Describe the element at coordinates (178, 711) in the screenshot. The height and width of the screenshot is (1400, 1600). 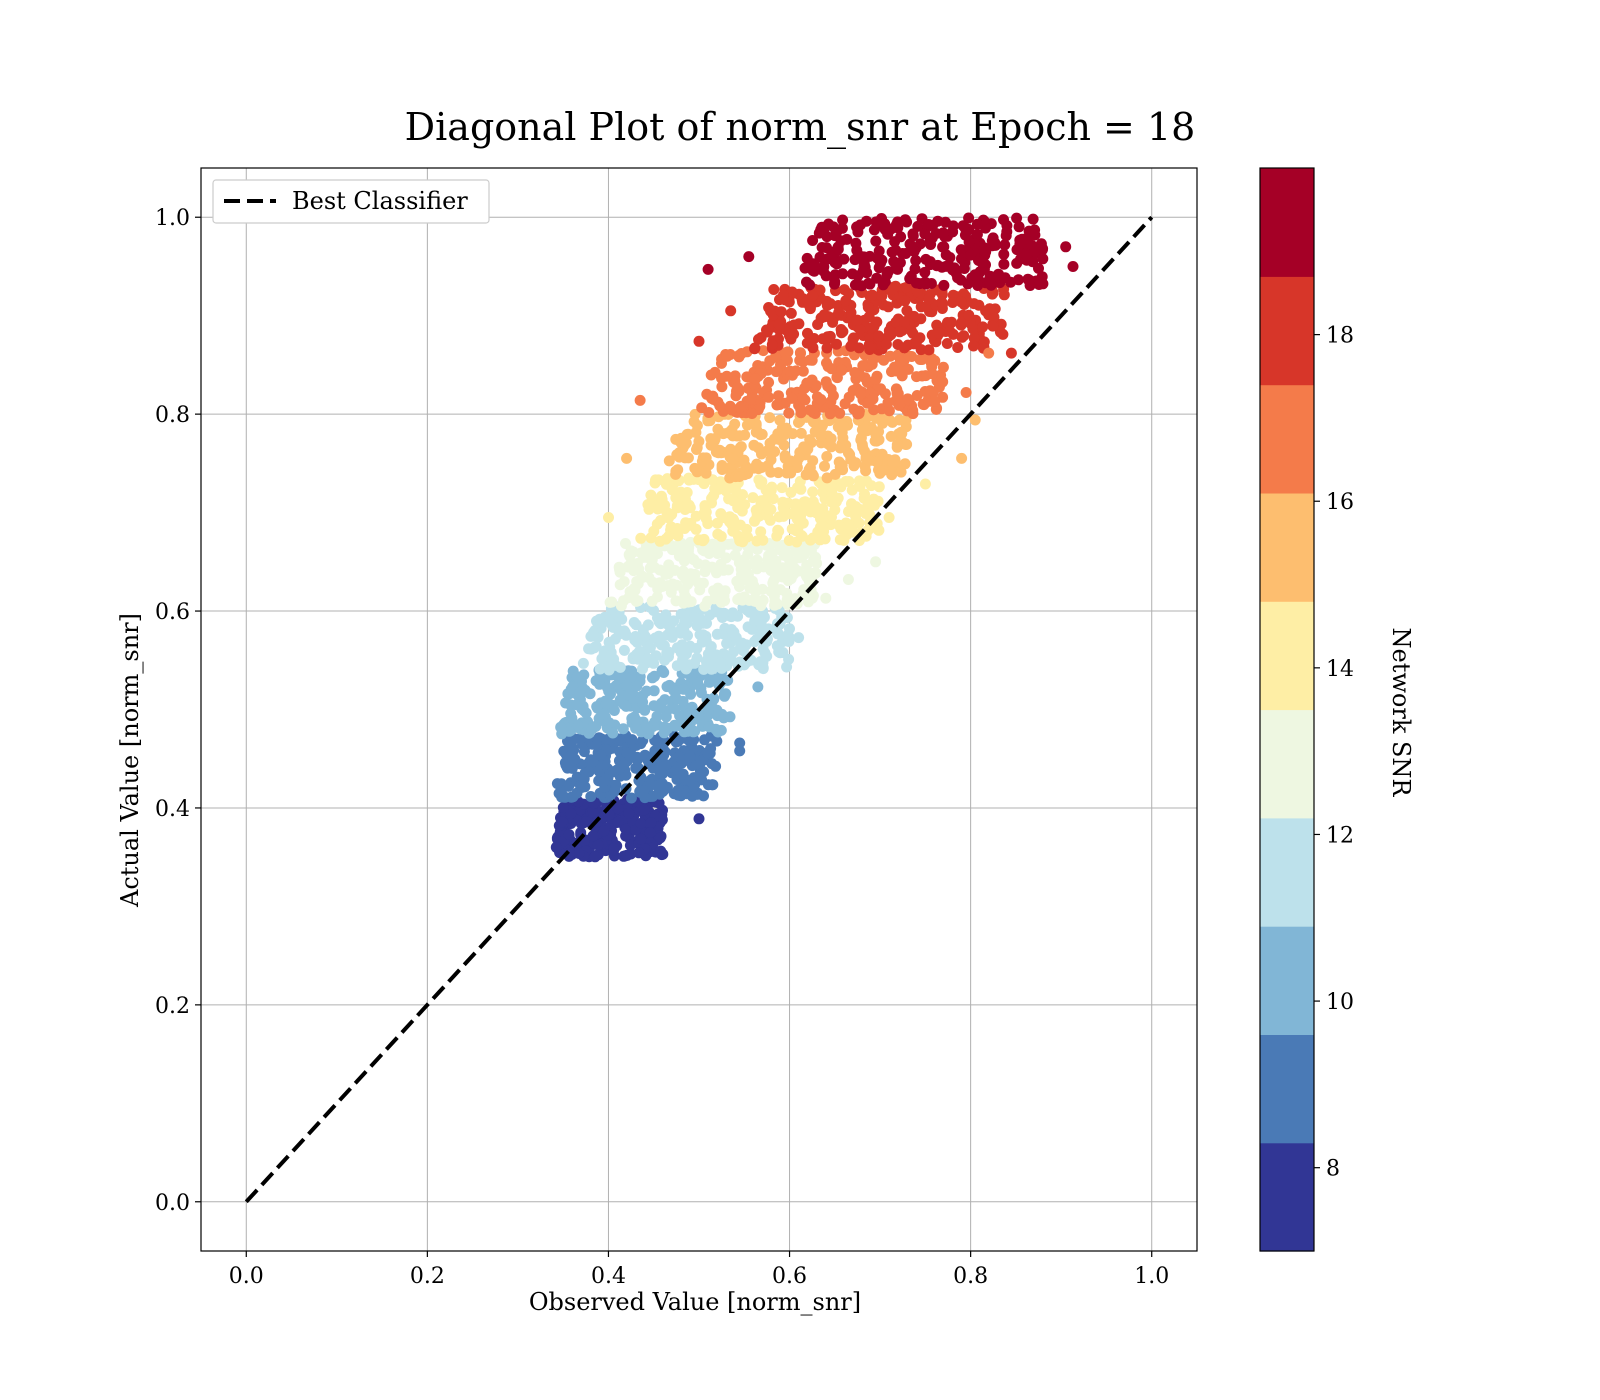
I see `y-axis-ticks: 0.0 0.2 0.4 0.6 0.8 1.0` at that location.